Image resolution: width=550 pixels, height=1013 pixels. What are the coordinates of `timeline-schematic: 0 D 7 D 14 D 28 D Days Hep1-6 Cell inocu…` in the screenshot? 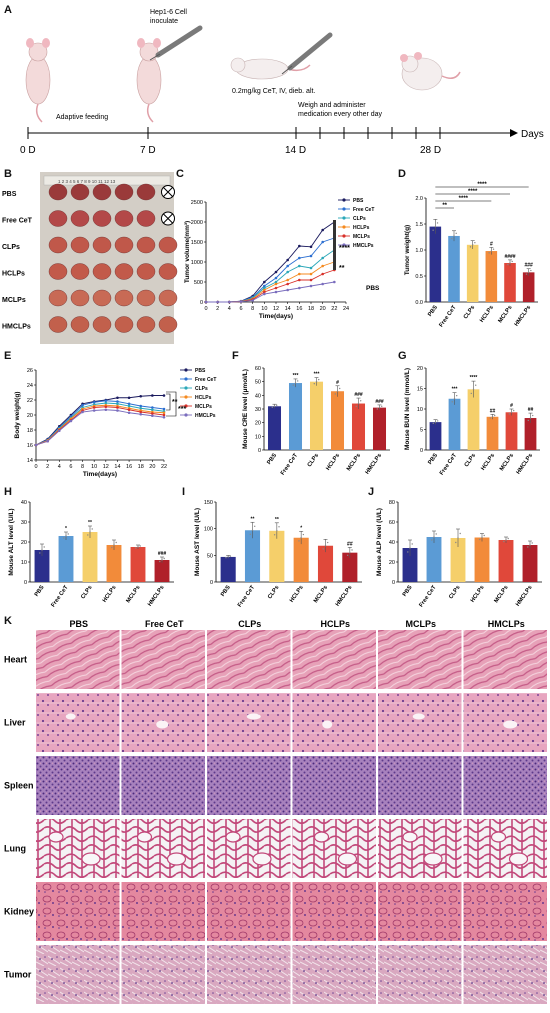 It's located at (282, 82).